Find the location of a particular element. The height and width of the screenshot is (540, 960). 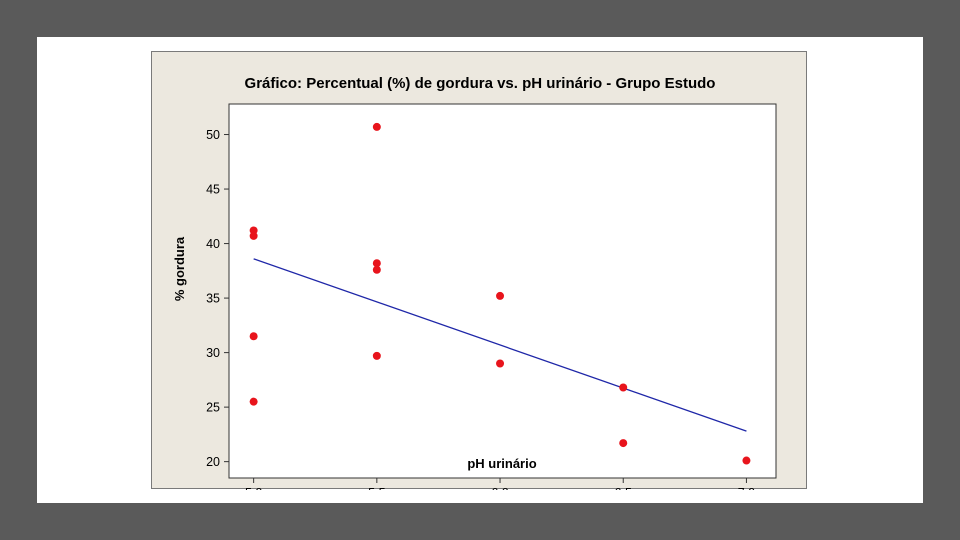

x-tick-label: 5,5 is located at coordinates (376, 488).